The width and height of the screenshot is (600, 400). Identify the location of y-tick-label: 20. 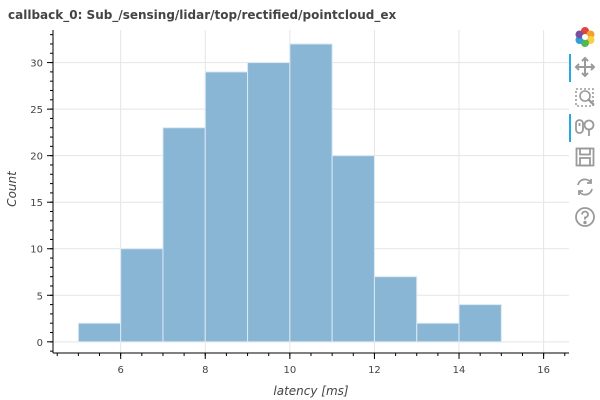
(36, 157).